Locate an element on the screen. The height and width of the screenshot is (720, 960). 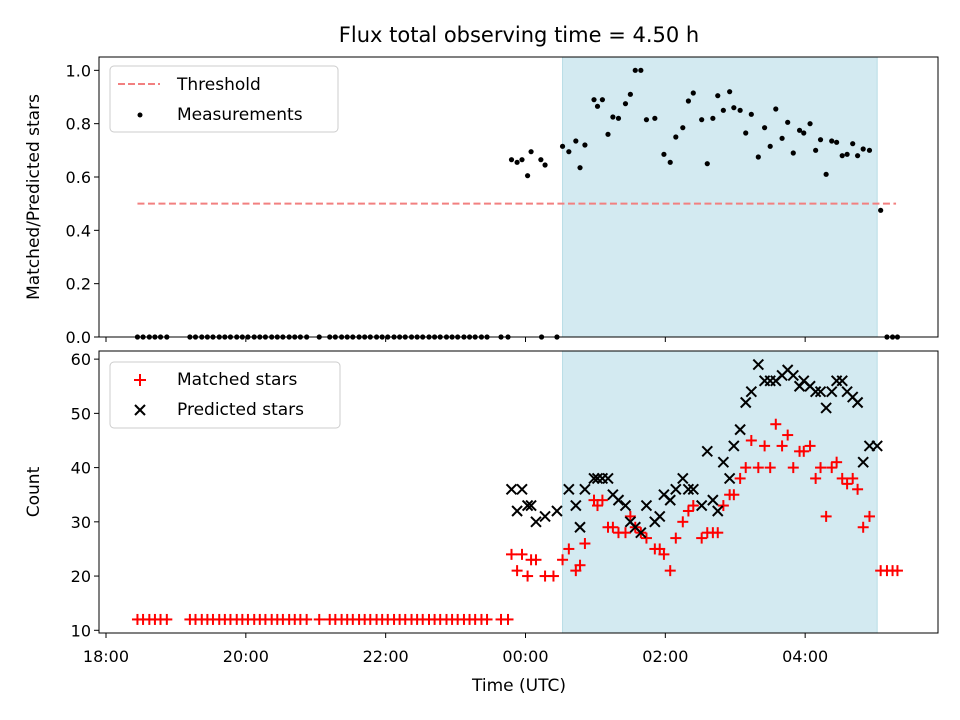
figure-title: Flux total observing time = 4.50 h is located at coordinates (519, 35).